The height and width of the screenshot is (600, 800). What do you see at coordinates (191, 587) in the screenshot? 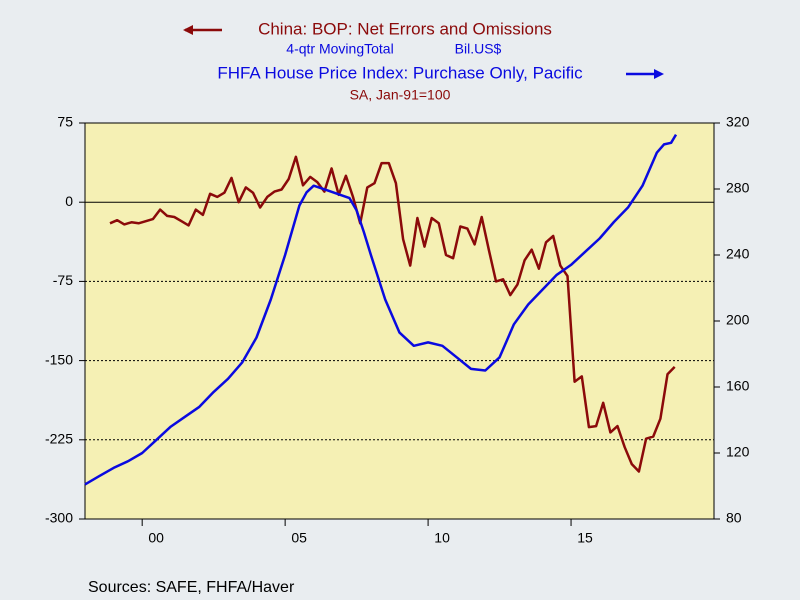
I see `source-note: Sources: SAFE, FHFA/Haver` at bounding box center [191, 587].